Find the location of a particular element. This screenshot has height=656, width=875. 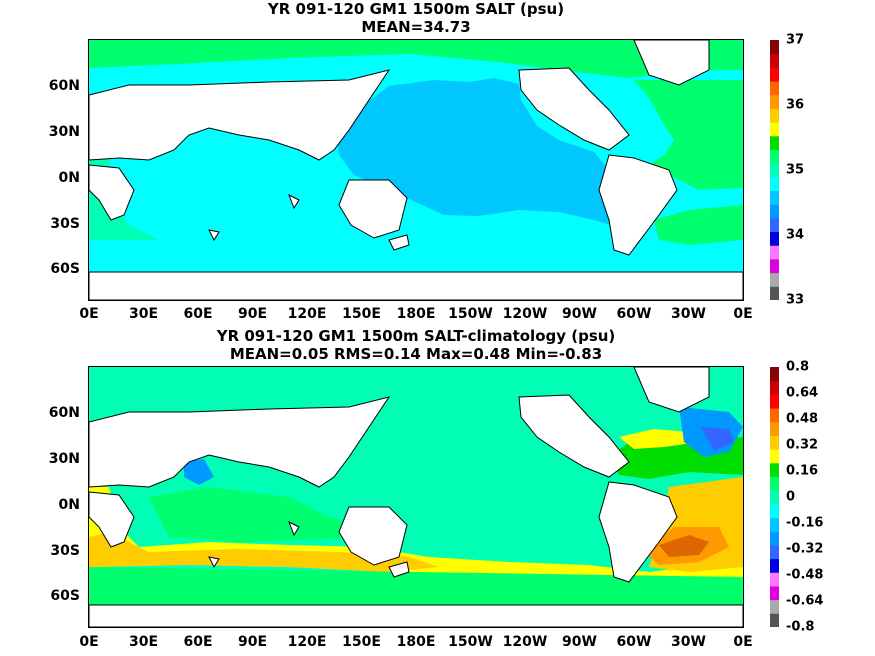

chart2-colorbar-label: -0.32 is located at coordinates (805, 549).